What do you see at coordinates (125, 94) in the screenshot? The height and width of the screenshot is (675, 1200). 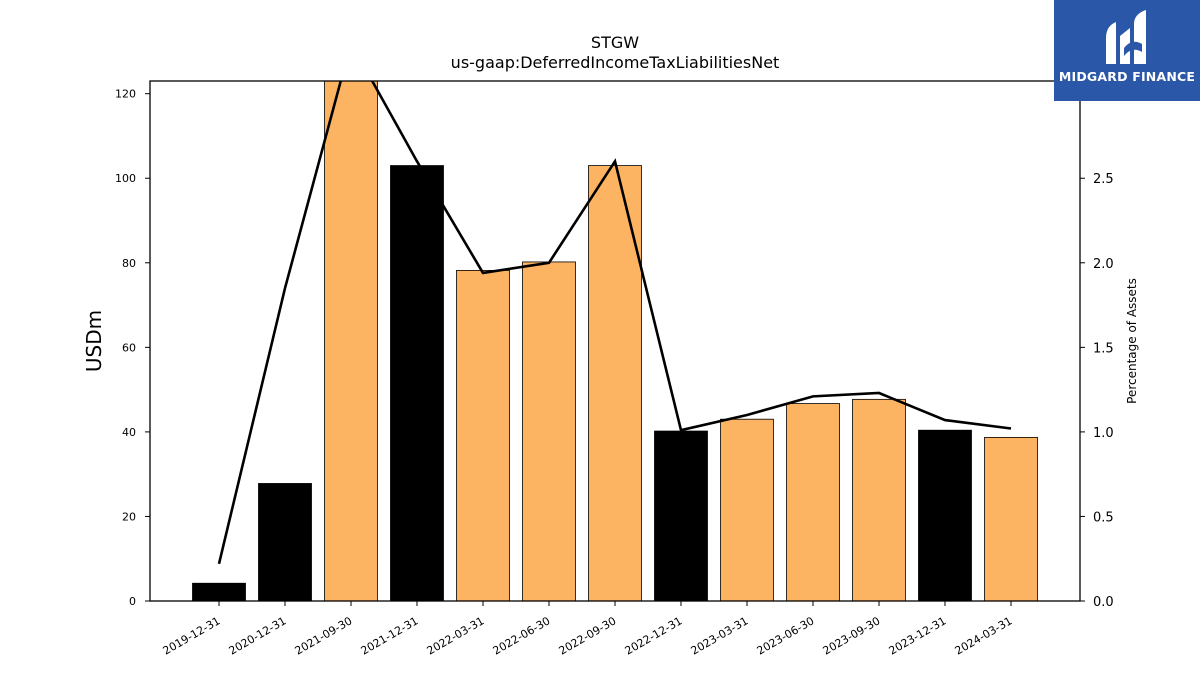 I see `y-tick-label: 120` at bounding box center [125, 94].